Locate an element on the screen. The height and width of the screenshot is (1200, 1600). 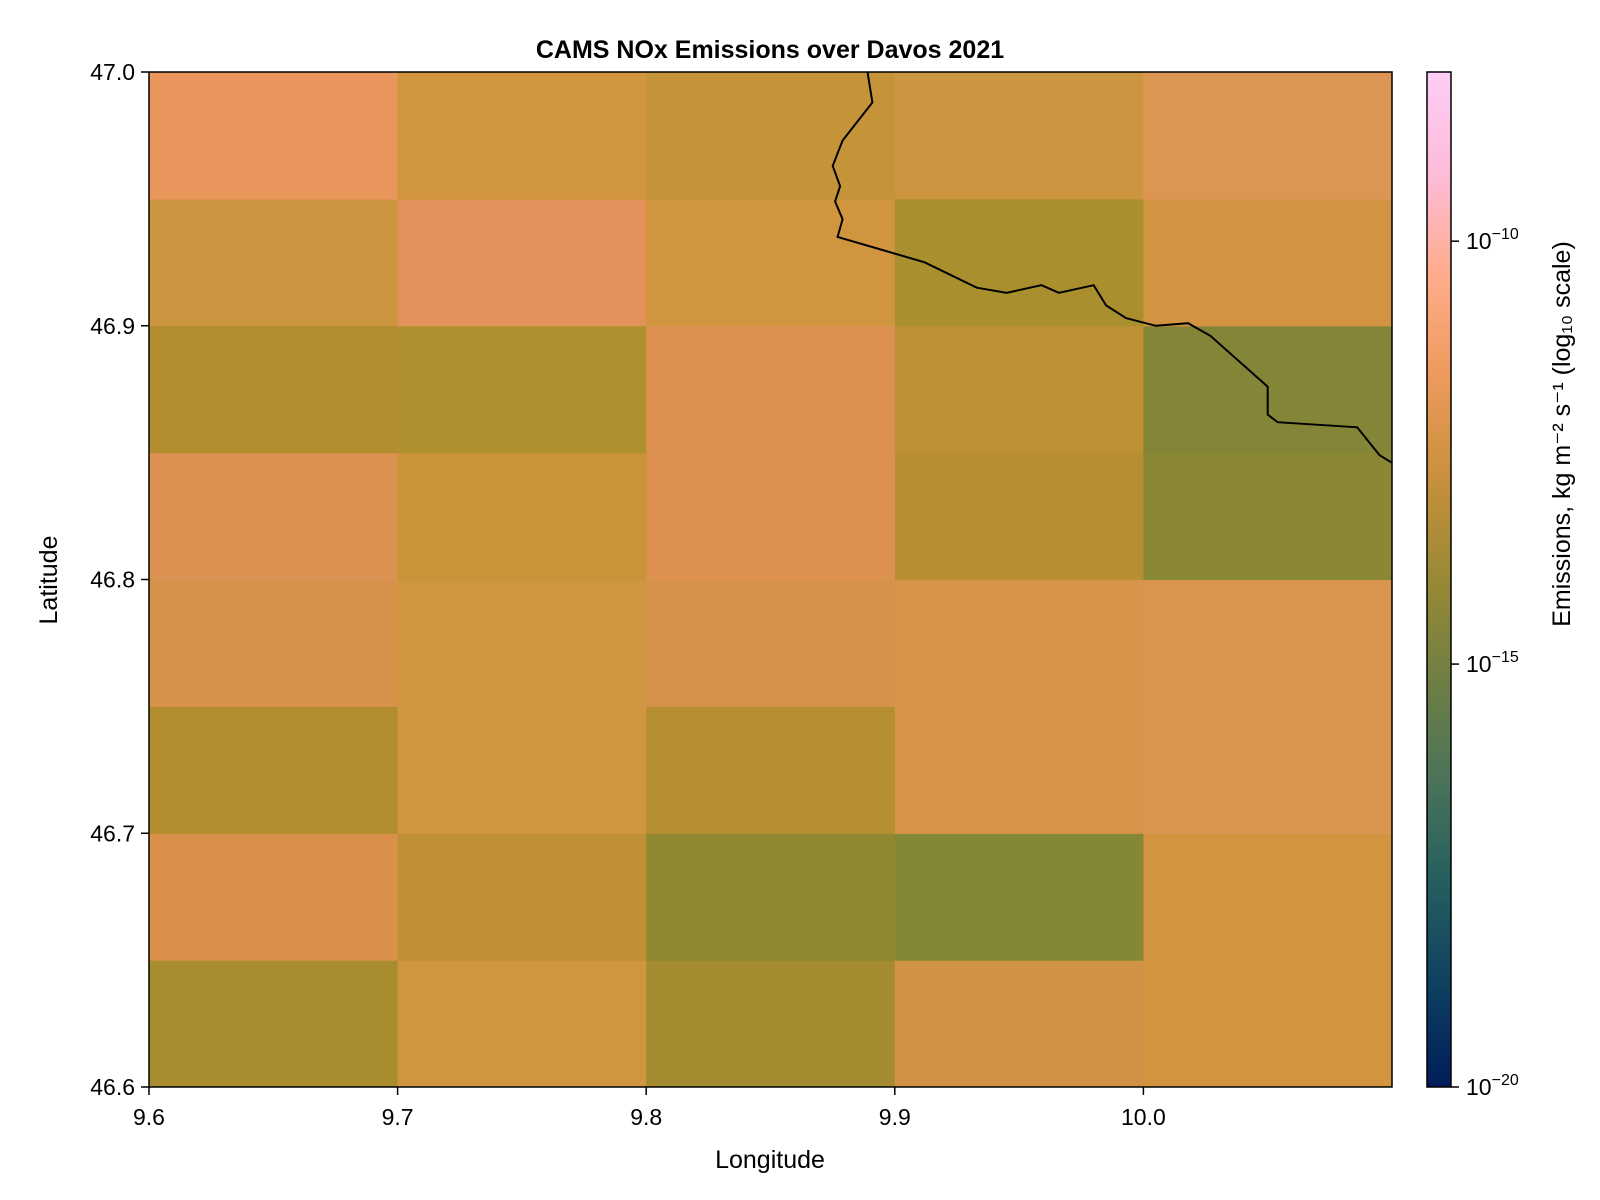
x-tick-label: 9.7 is located at coordinates (398, 1117).